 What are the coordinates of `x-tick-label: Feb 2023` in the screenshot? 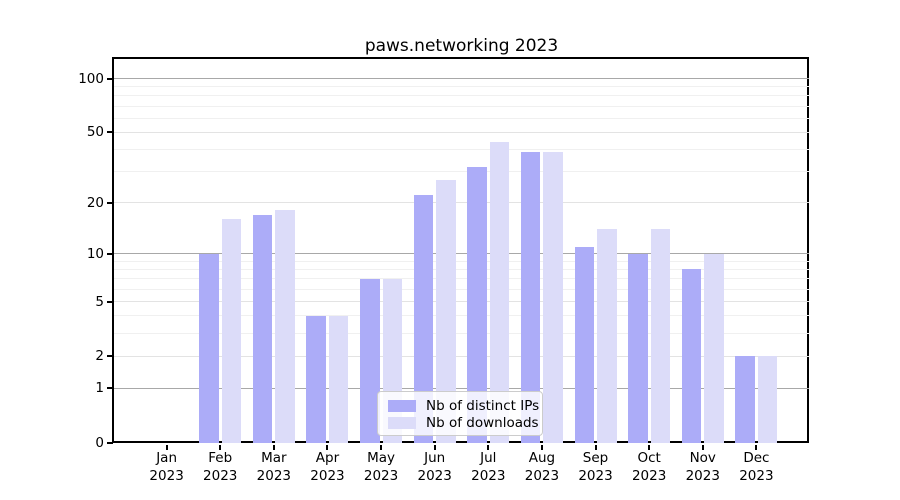 It's located at (220, 467).